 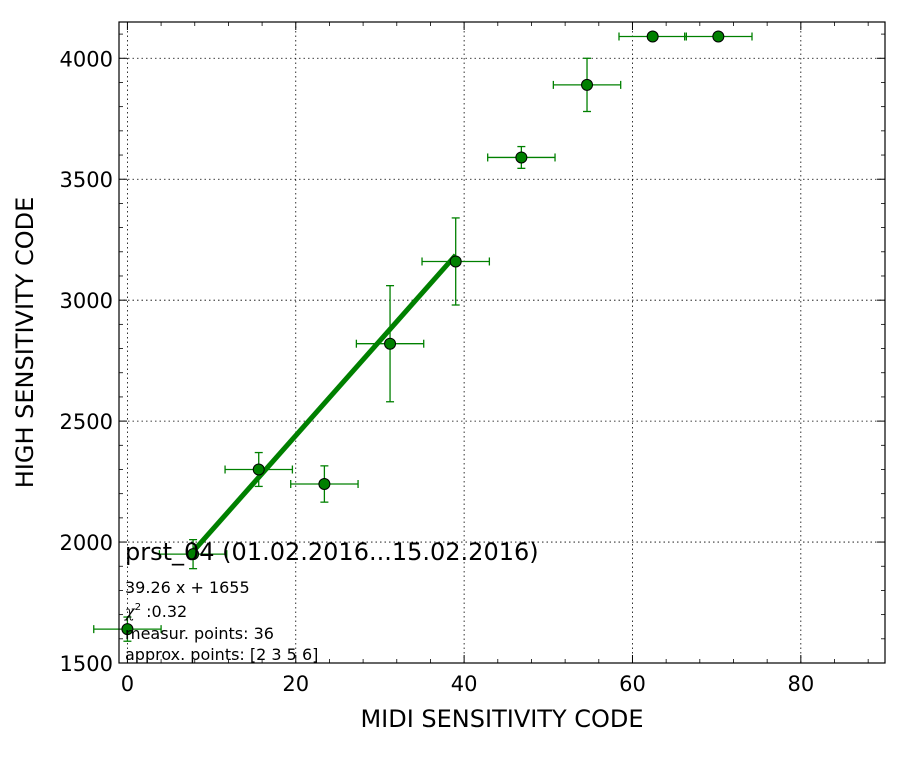 What do you see at coordinates (295, 684) in the screenshot?
I see `x-tick-label: 20` at bounding box center [295, 684].